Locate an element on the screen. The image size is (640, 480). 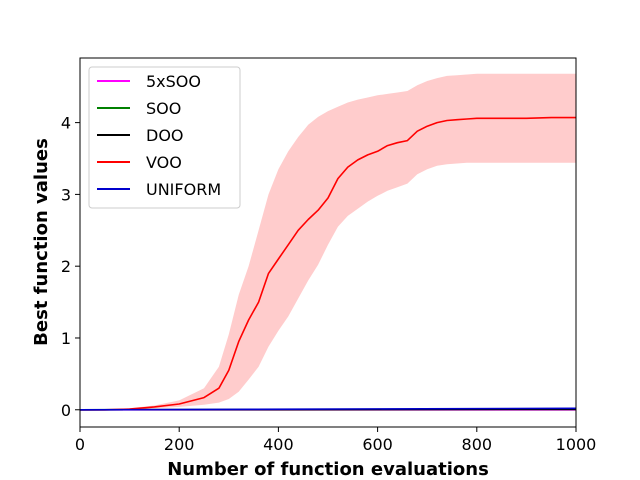
y-axis-ticks: 0 1 2 3 4 is located at coordinates (70, 267).